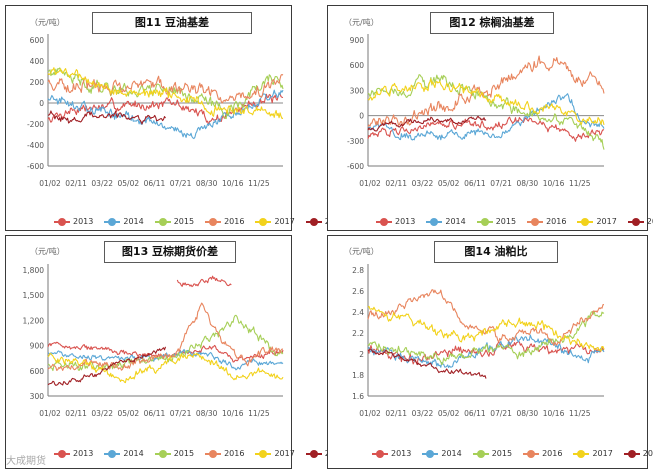  I want to click on x-tick-label: 01/02, so click(50, 413).